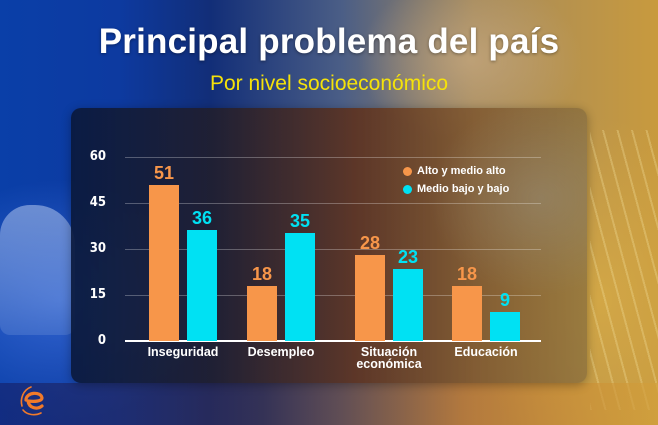  I want to click on bar-inseguridad-alto, so click(164, 263).